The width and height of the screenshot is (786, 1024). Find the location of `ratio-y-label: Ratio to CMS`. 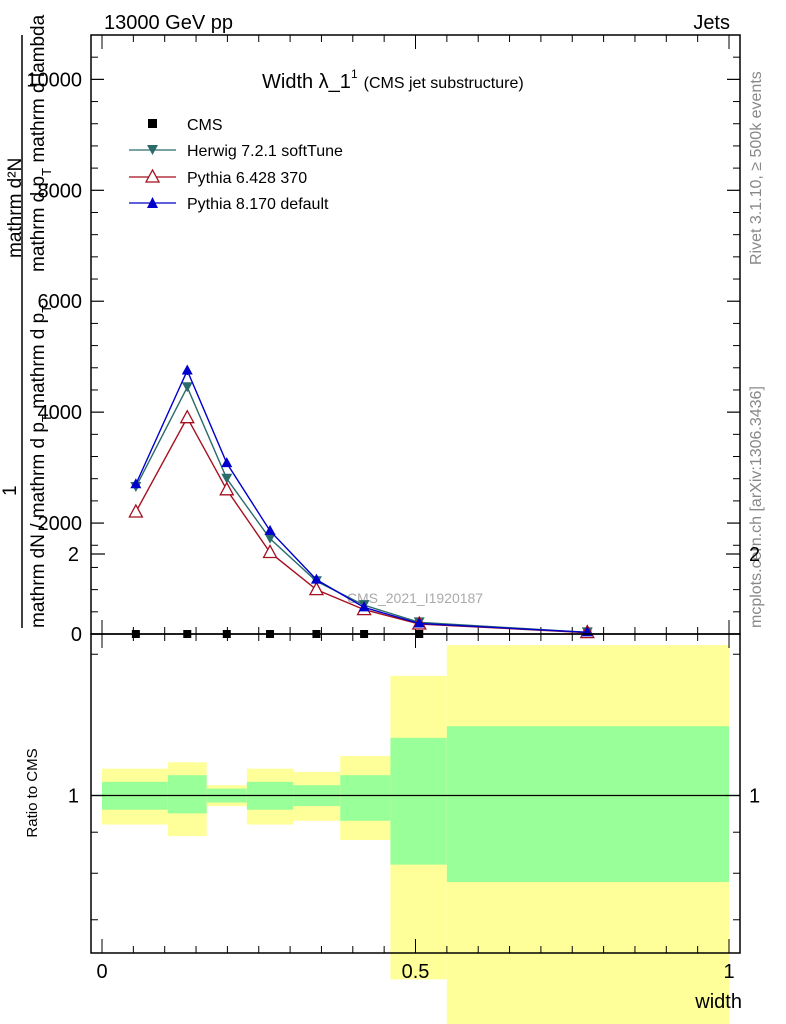

ratio-y-label: Ratio to CMS is located at coordinates (32, 792).